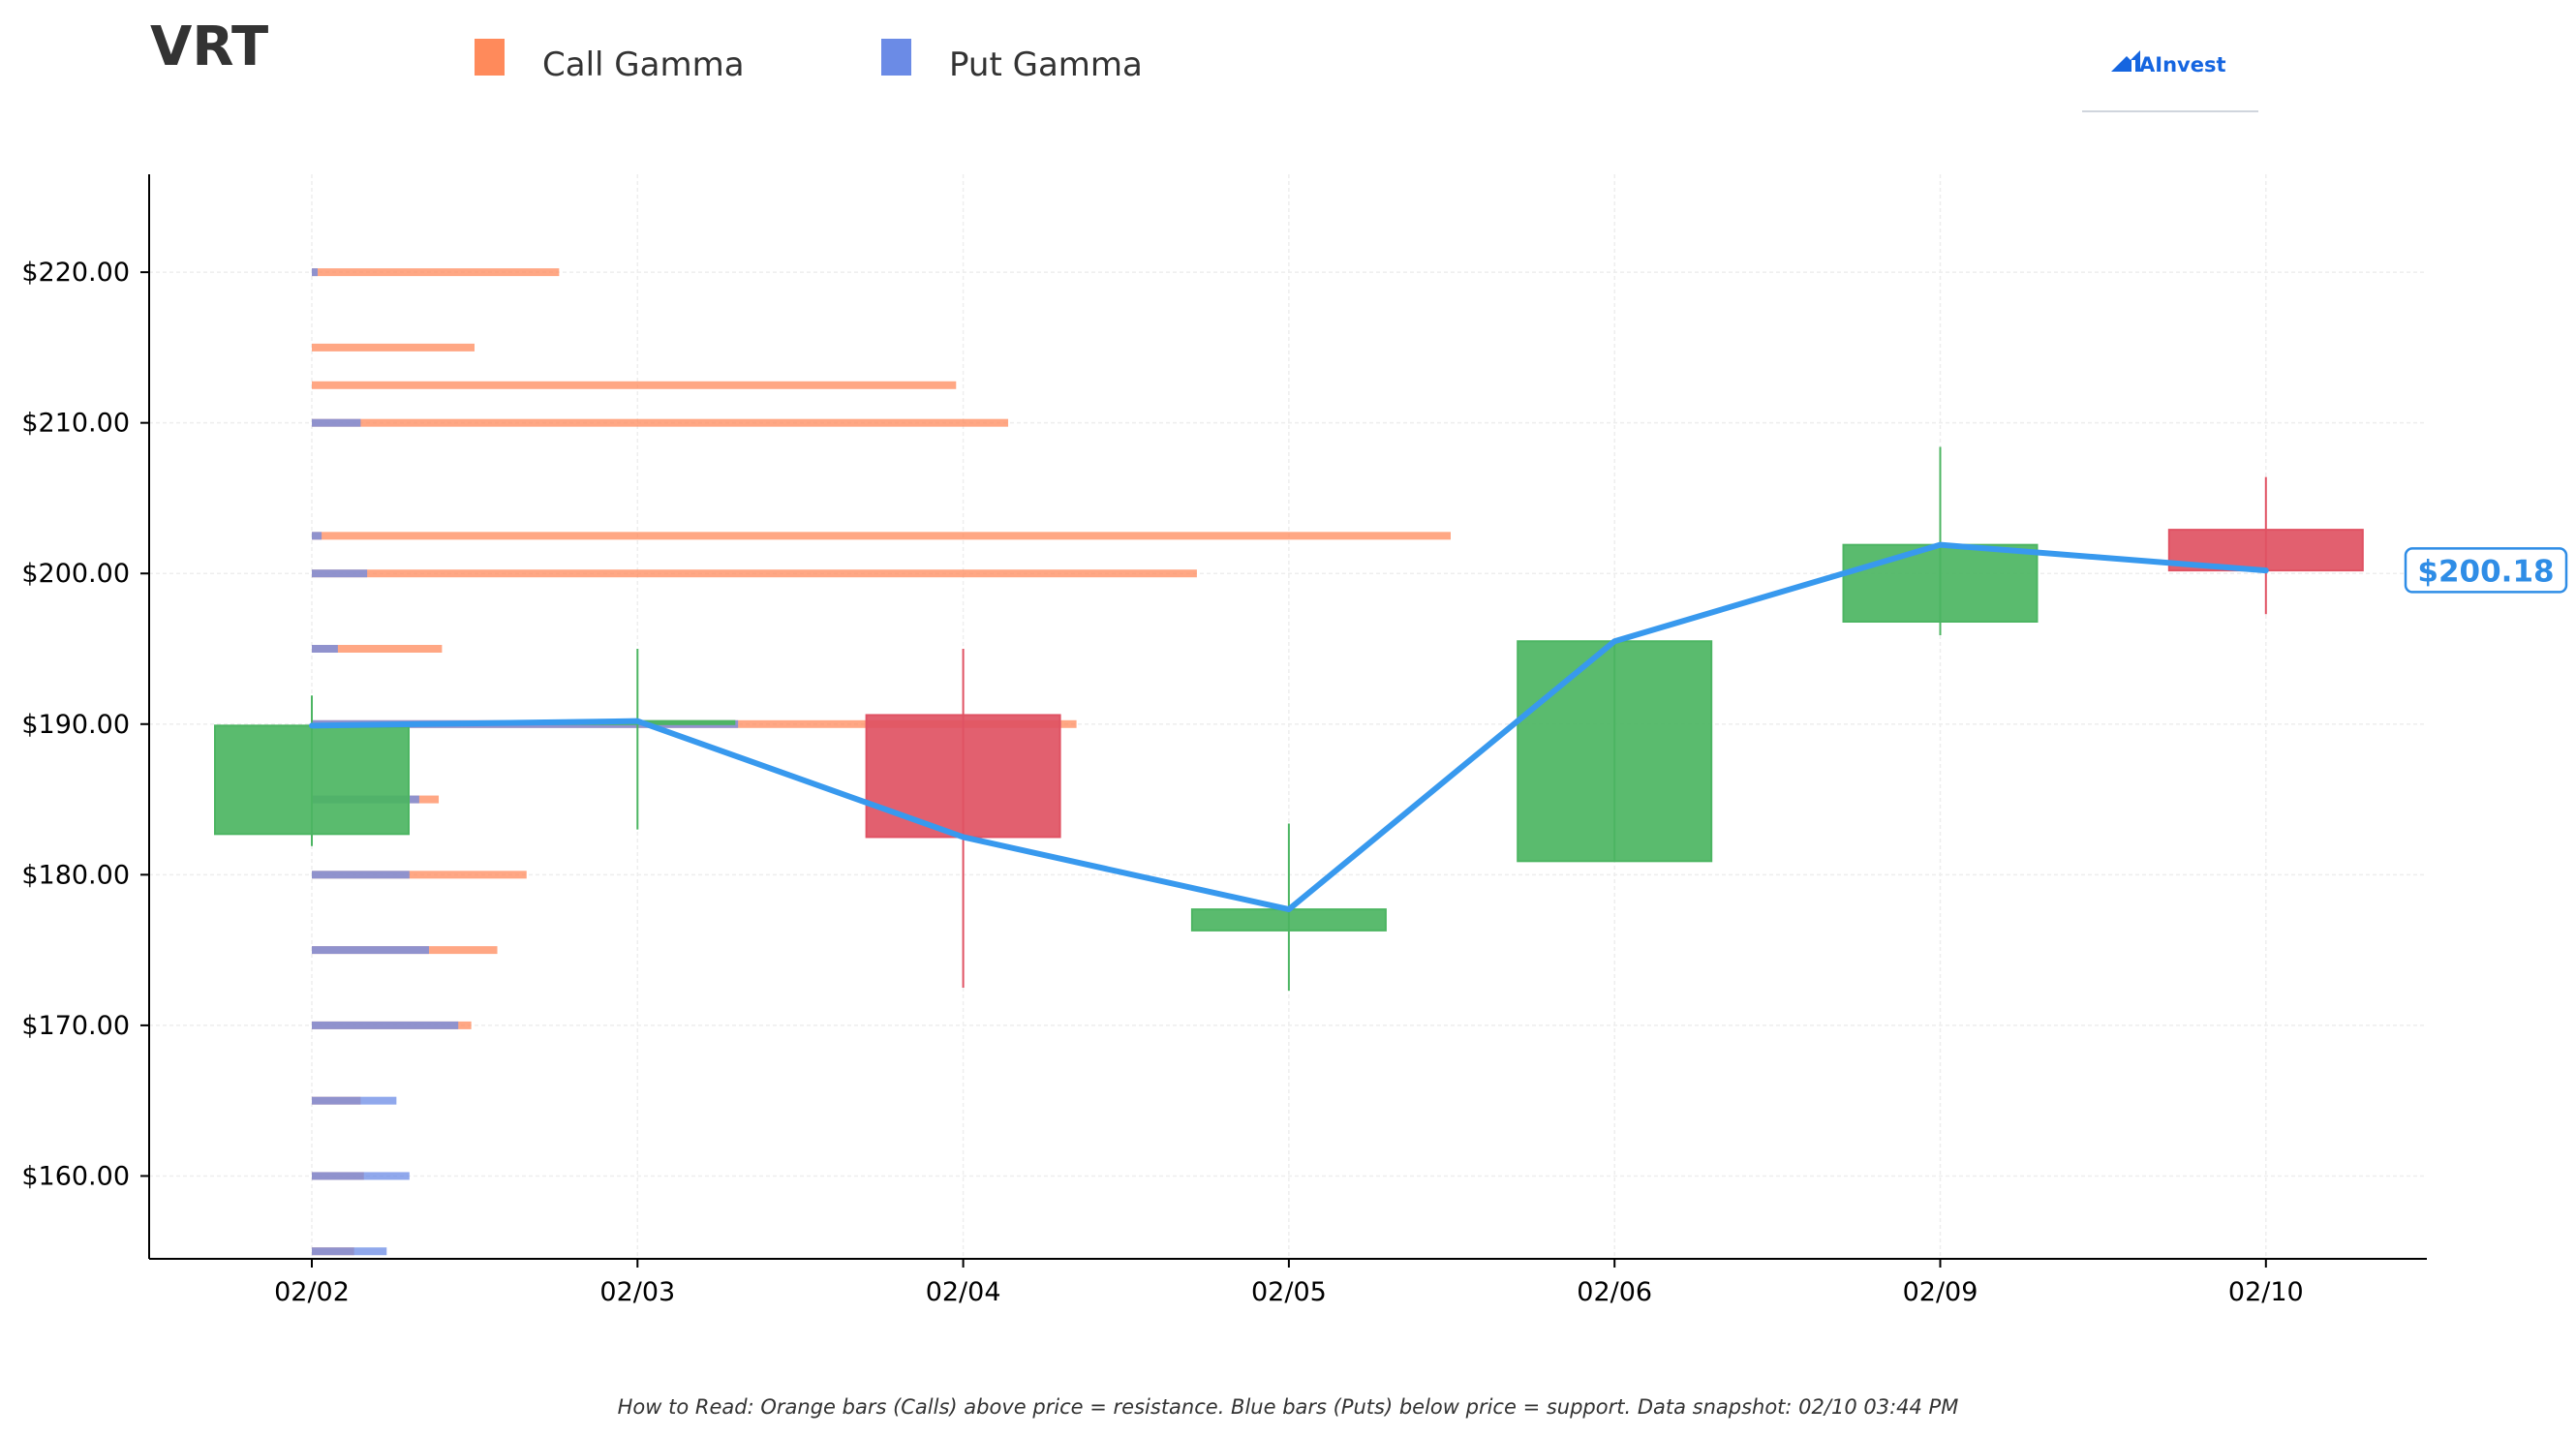  Describe the element at coordinates (809, 62) in the screenshot. I see `legend: Call Gamma Put Gamma` at that location.